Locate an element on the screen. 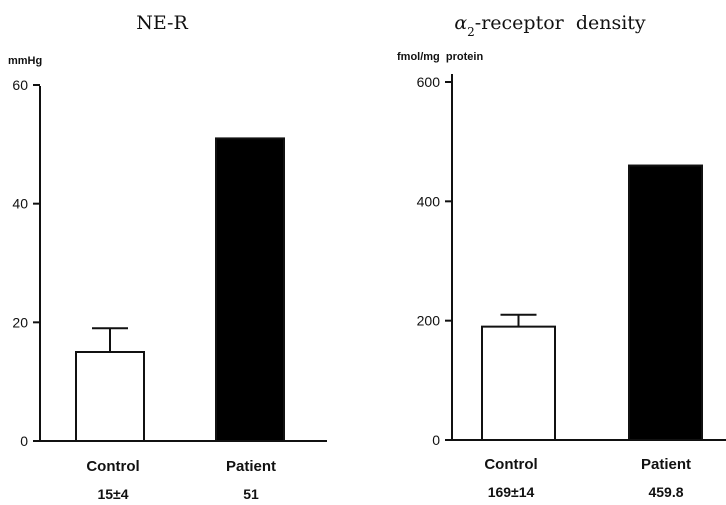 This screenshot has height=505, width=726. chart-title: NE-R is located at coordinates (162, 23).